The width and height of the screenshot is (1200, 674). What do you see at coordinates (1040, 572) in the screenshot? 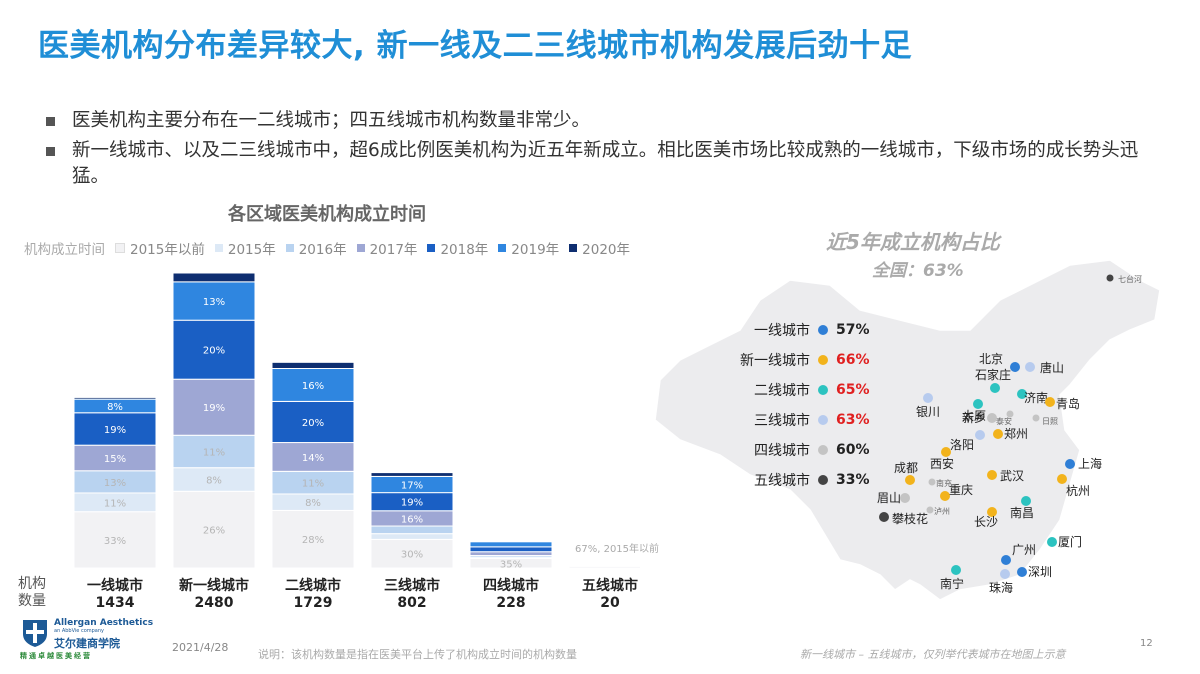
I see `city-label: 深圳` at bounding box center [1040, 572].